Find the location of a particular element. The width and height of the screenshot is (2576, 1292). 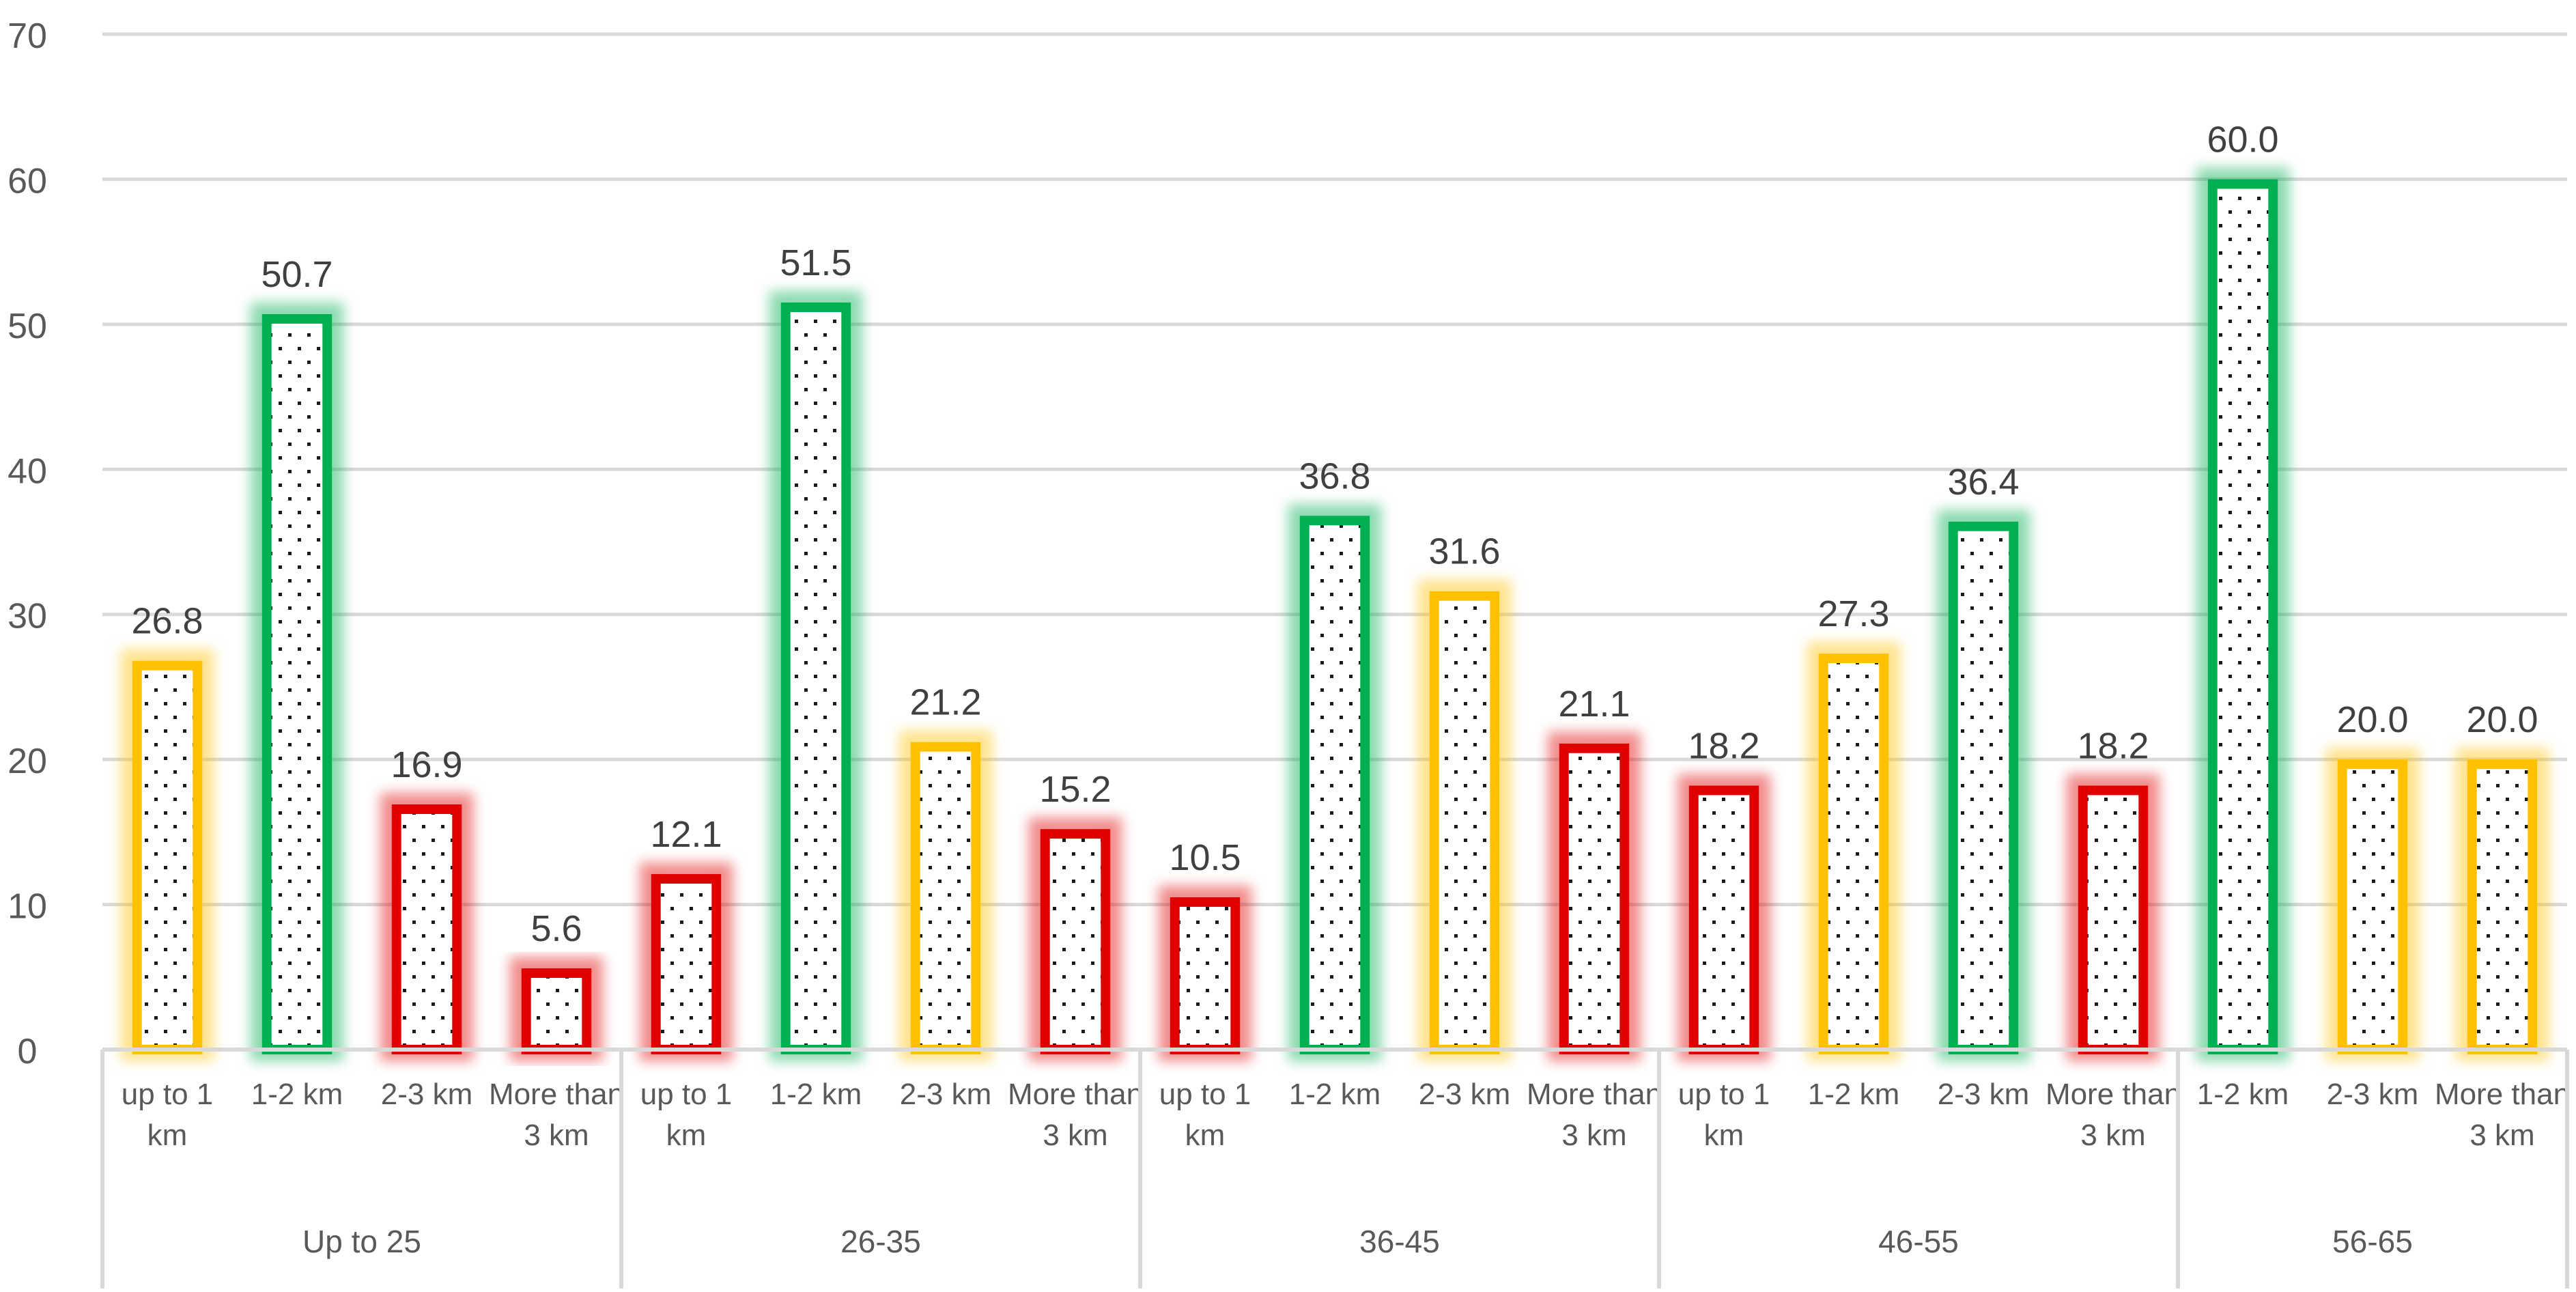

group-label: 56-65 is located at coordinates (2372, 1241).